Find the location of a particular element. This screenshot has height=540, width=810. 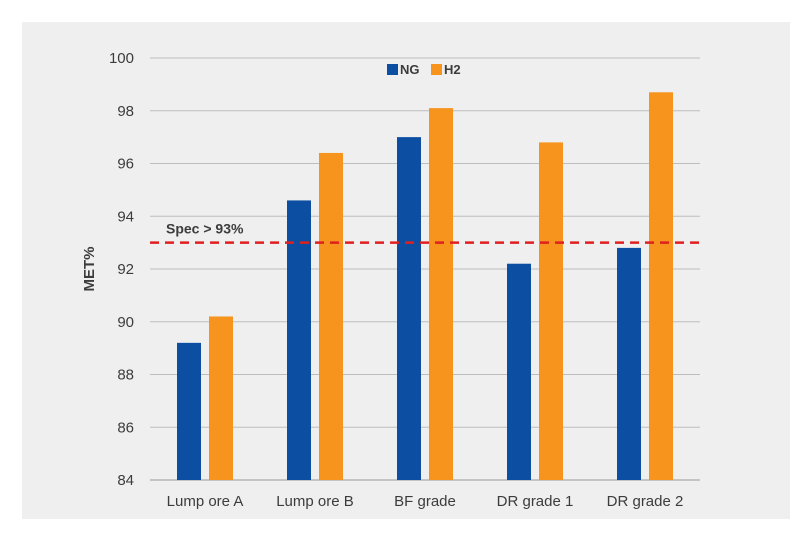

spec-reference-line: Spec > 93% is located at coordinates (425, 232).